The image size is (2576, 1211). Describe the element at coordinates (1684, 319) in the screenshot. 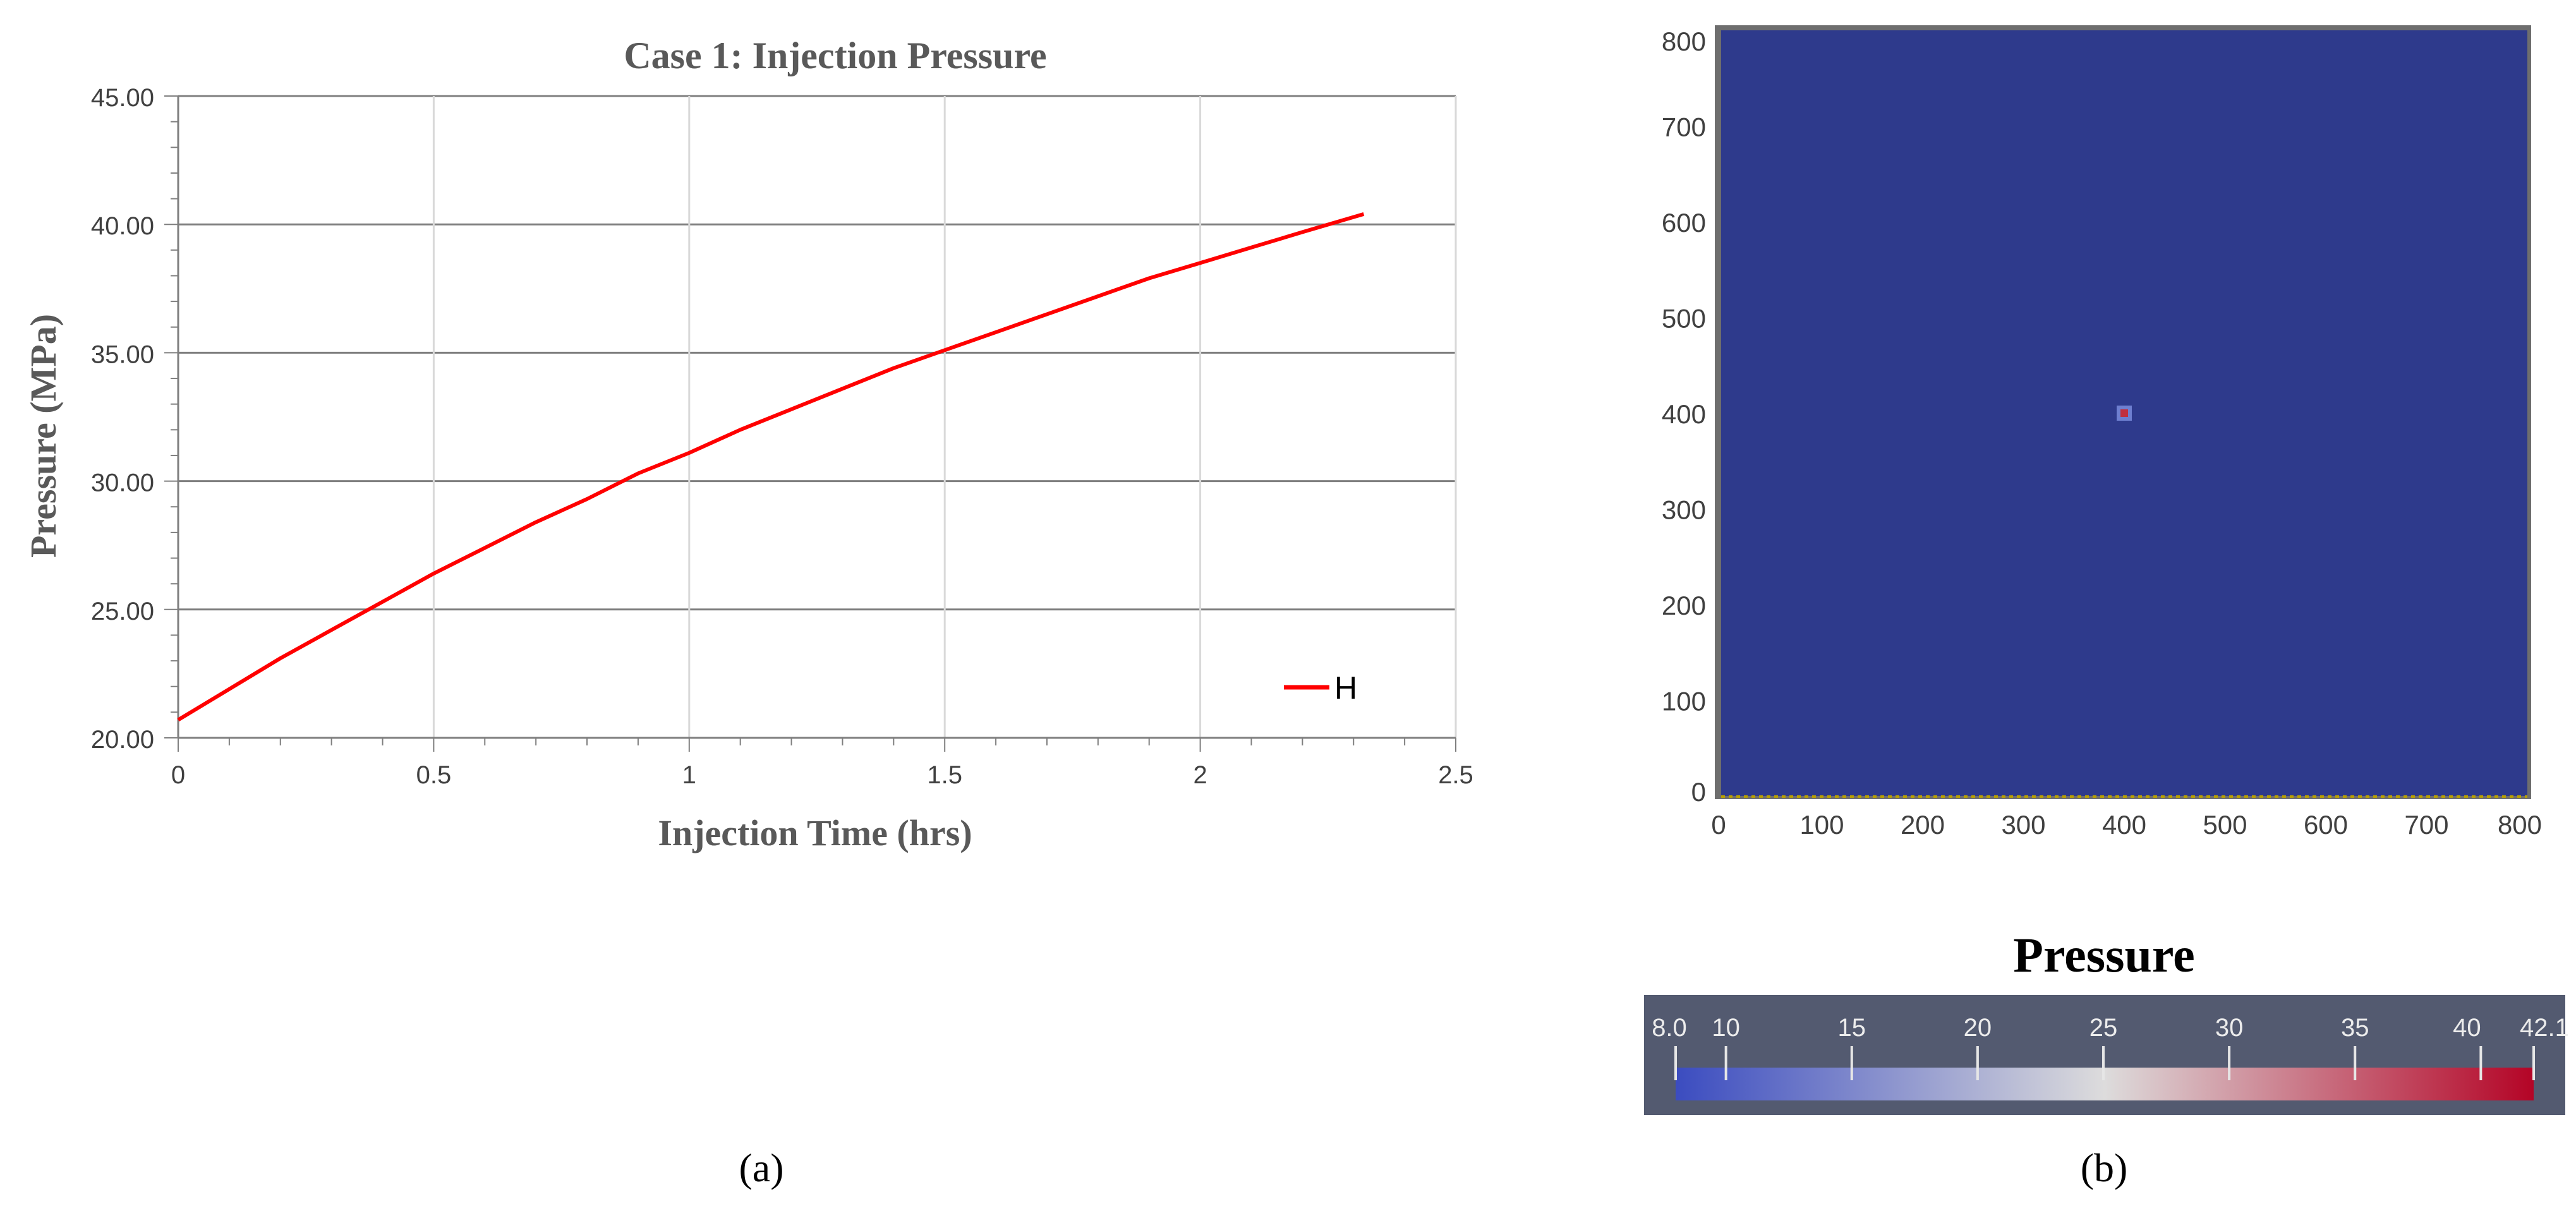

I see `y-tick-label: 500` at that location.